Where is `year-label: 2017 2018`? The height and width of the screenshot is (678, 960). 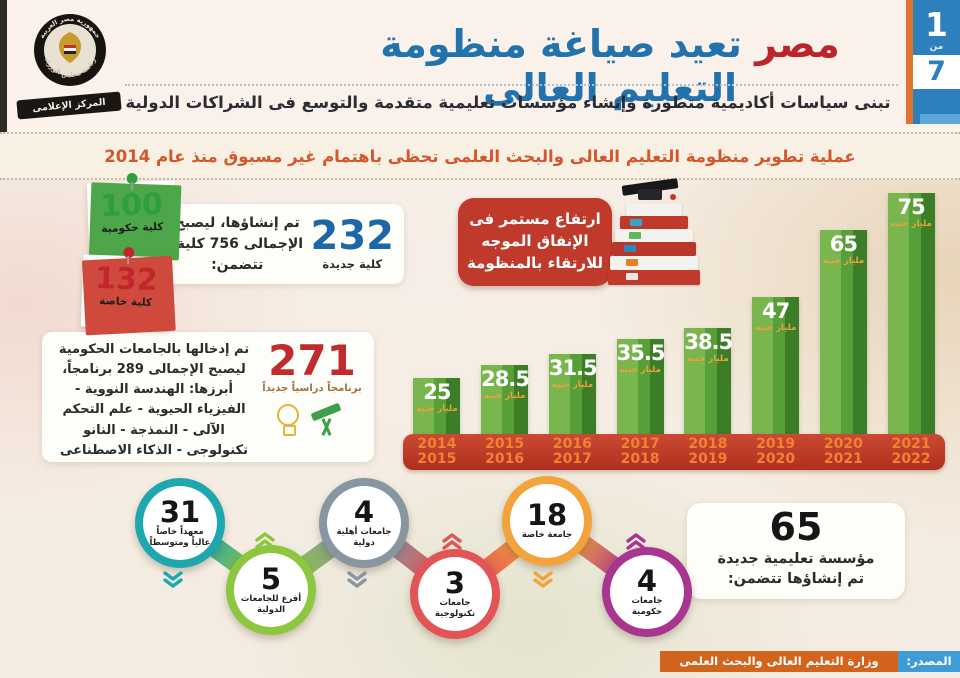
year-label: 2017 2018 is located at coordinates (640, 451).